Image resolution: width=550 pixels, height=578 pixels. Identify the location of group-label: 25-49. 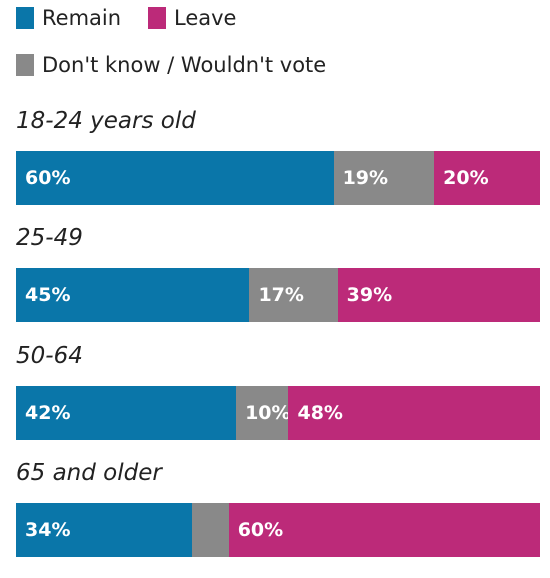
(49, 238).